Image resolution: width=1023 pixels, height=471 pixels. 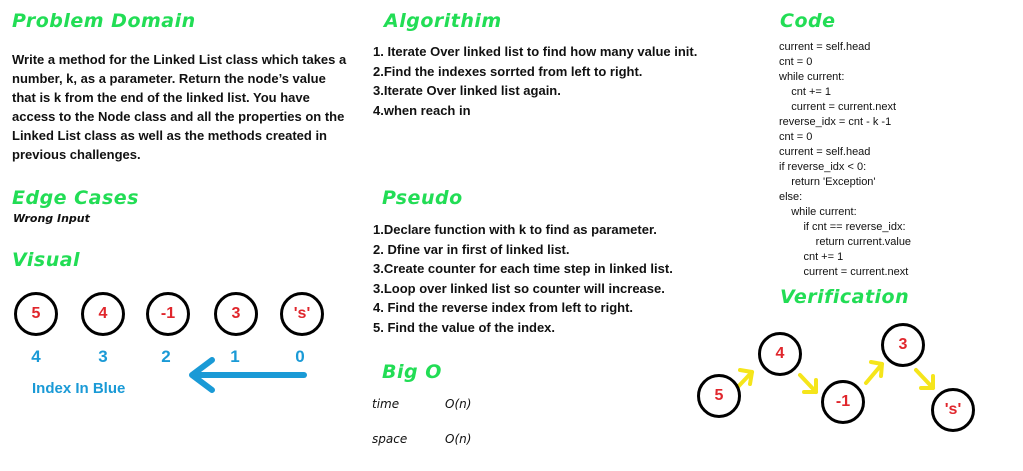 I want to click on code-line: return 'Exception', so click(x=827, y=182).